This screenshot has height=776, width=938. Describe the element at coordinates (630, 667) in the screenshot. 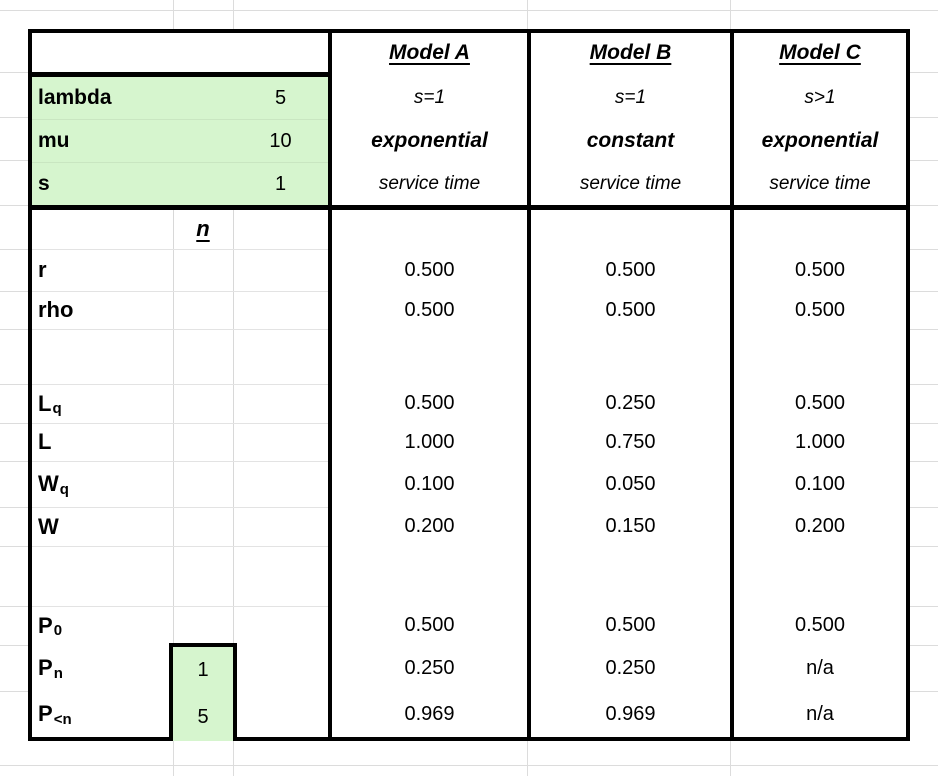

I see `cell-pn-model-b: 0.250` at that location.